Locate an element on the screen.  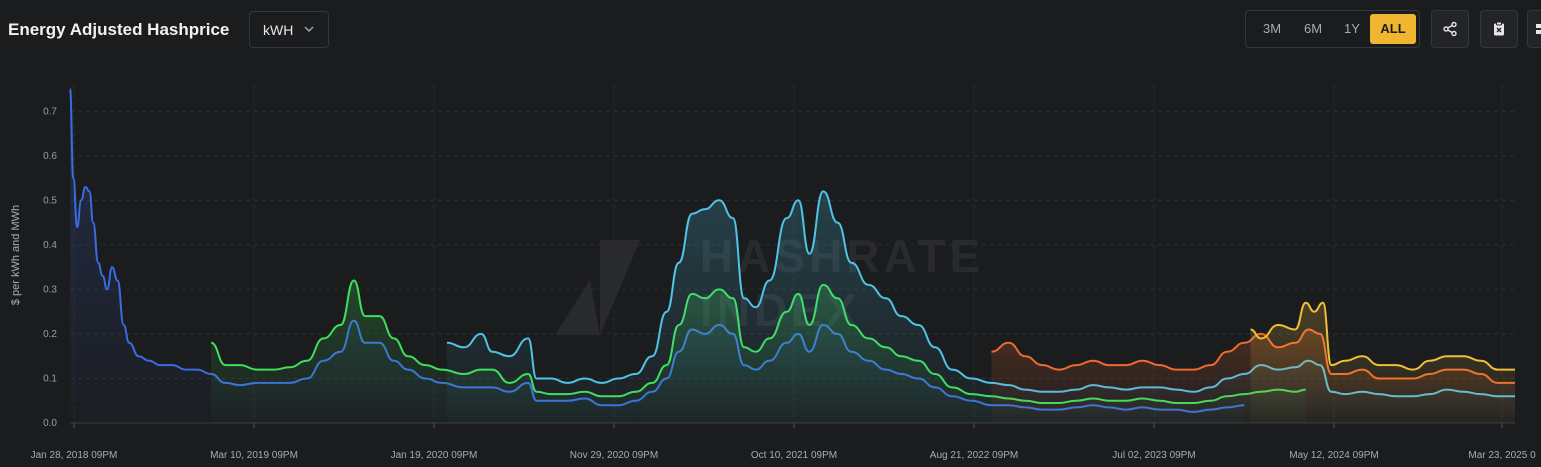
unit-select-value: kWH is located at coordinates (278, 29).